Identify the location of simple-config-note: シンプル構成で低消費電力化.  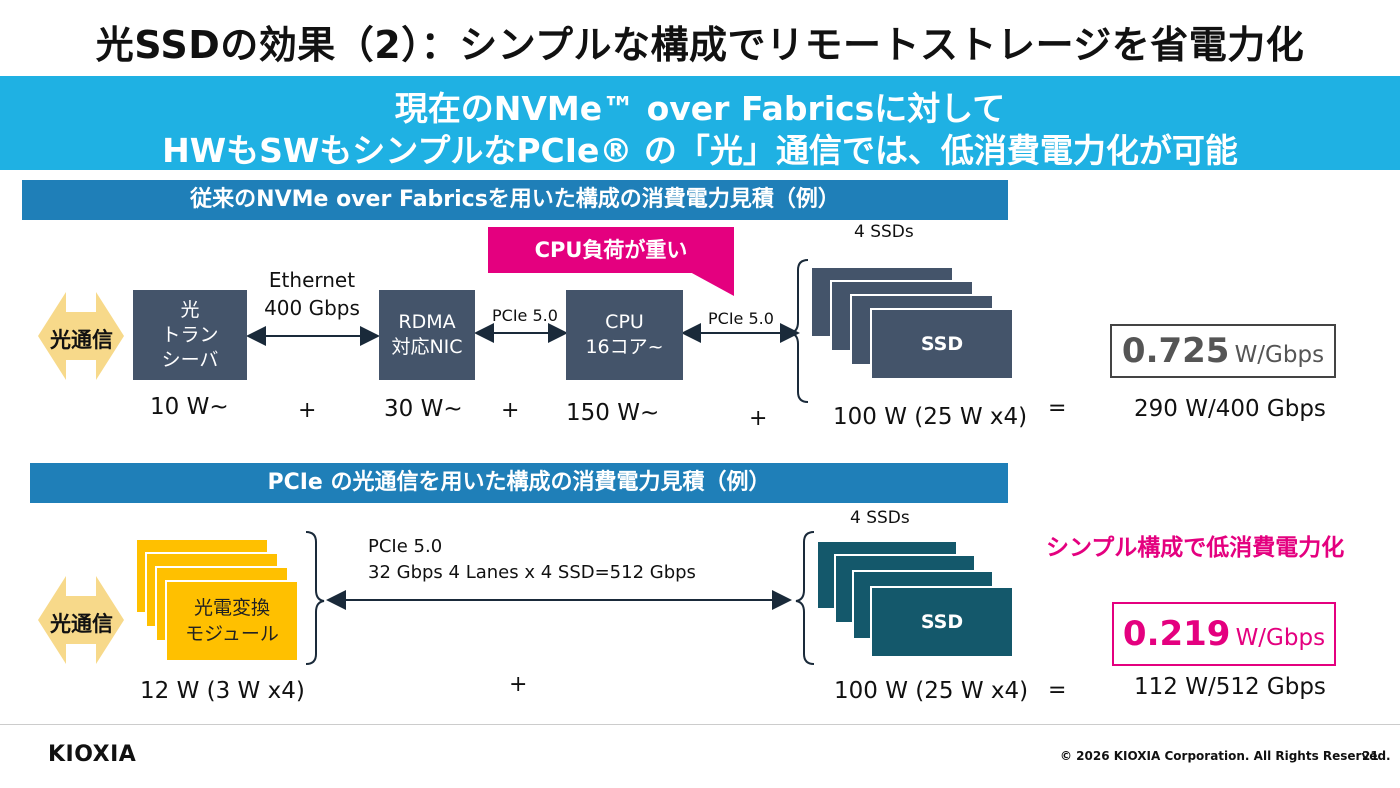
(1195, 548).